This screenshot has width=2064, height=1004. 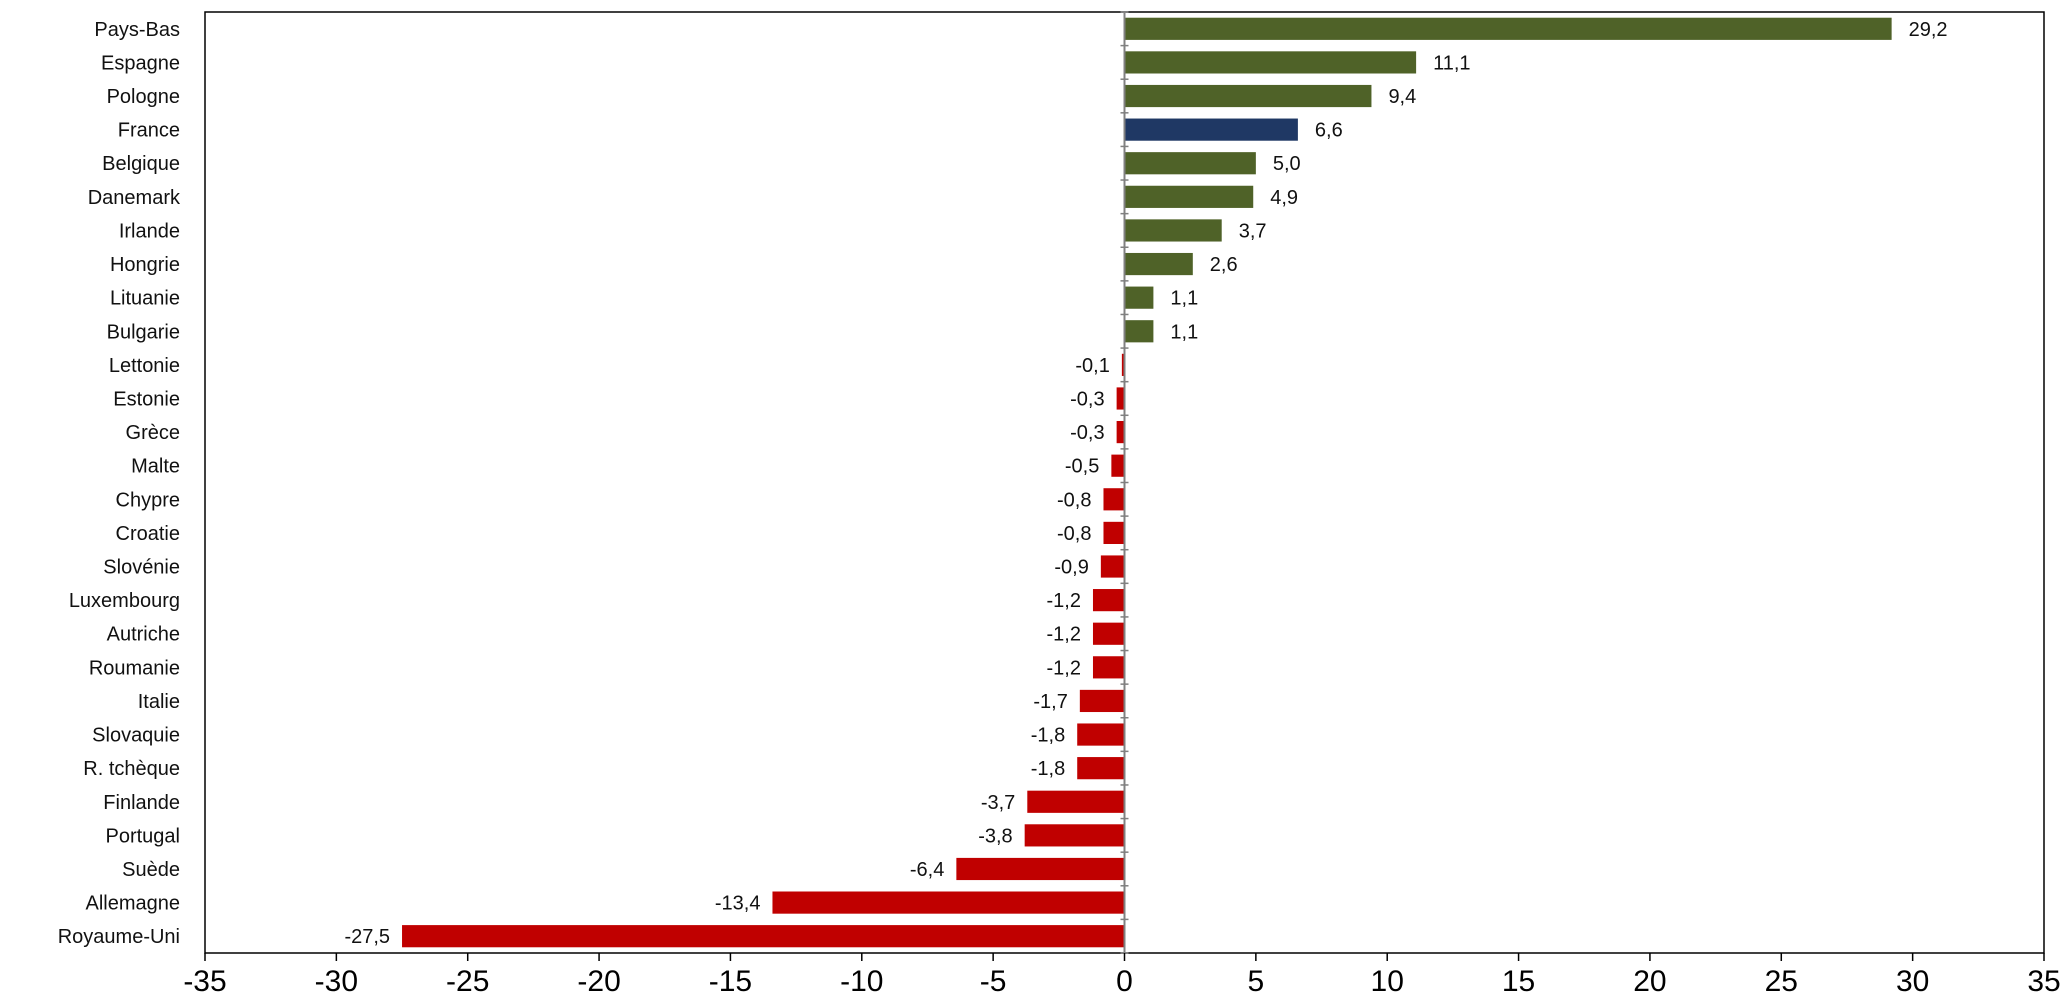 What do you see at coordinates (1050, 702) in the screenshot?
I see `value-label-20: -1,7` at bounding box center [1050, 702].